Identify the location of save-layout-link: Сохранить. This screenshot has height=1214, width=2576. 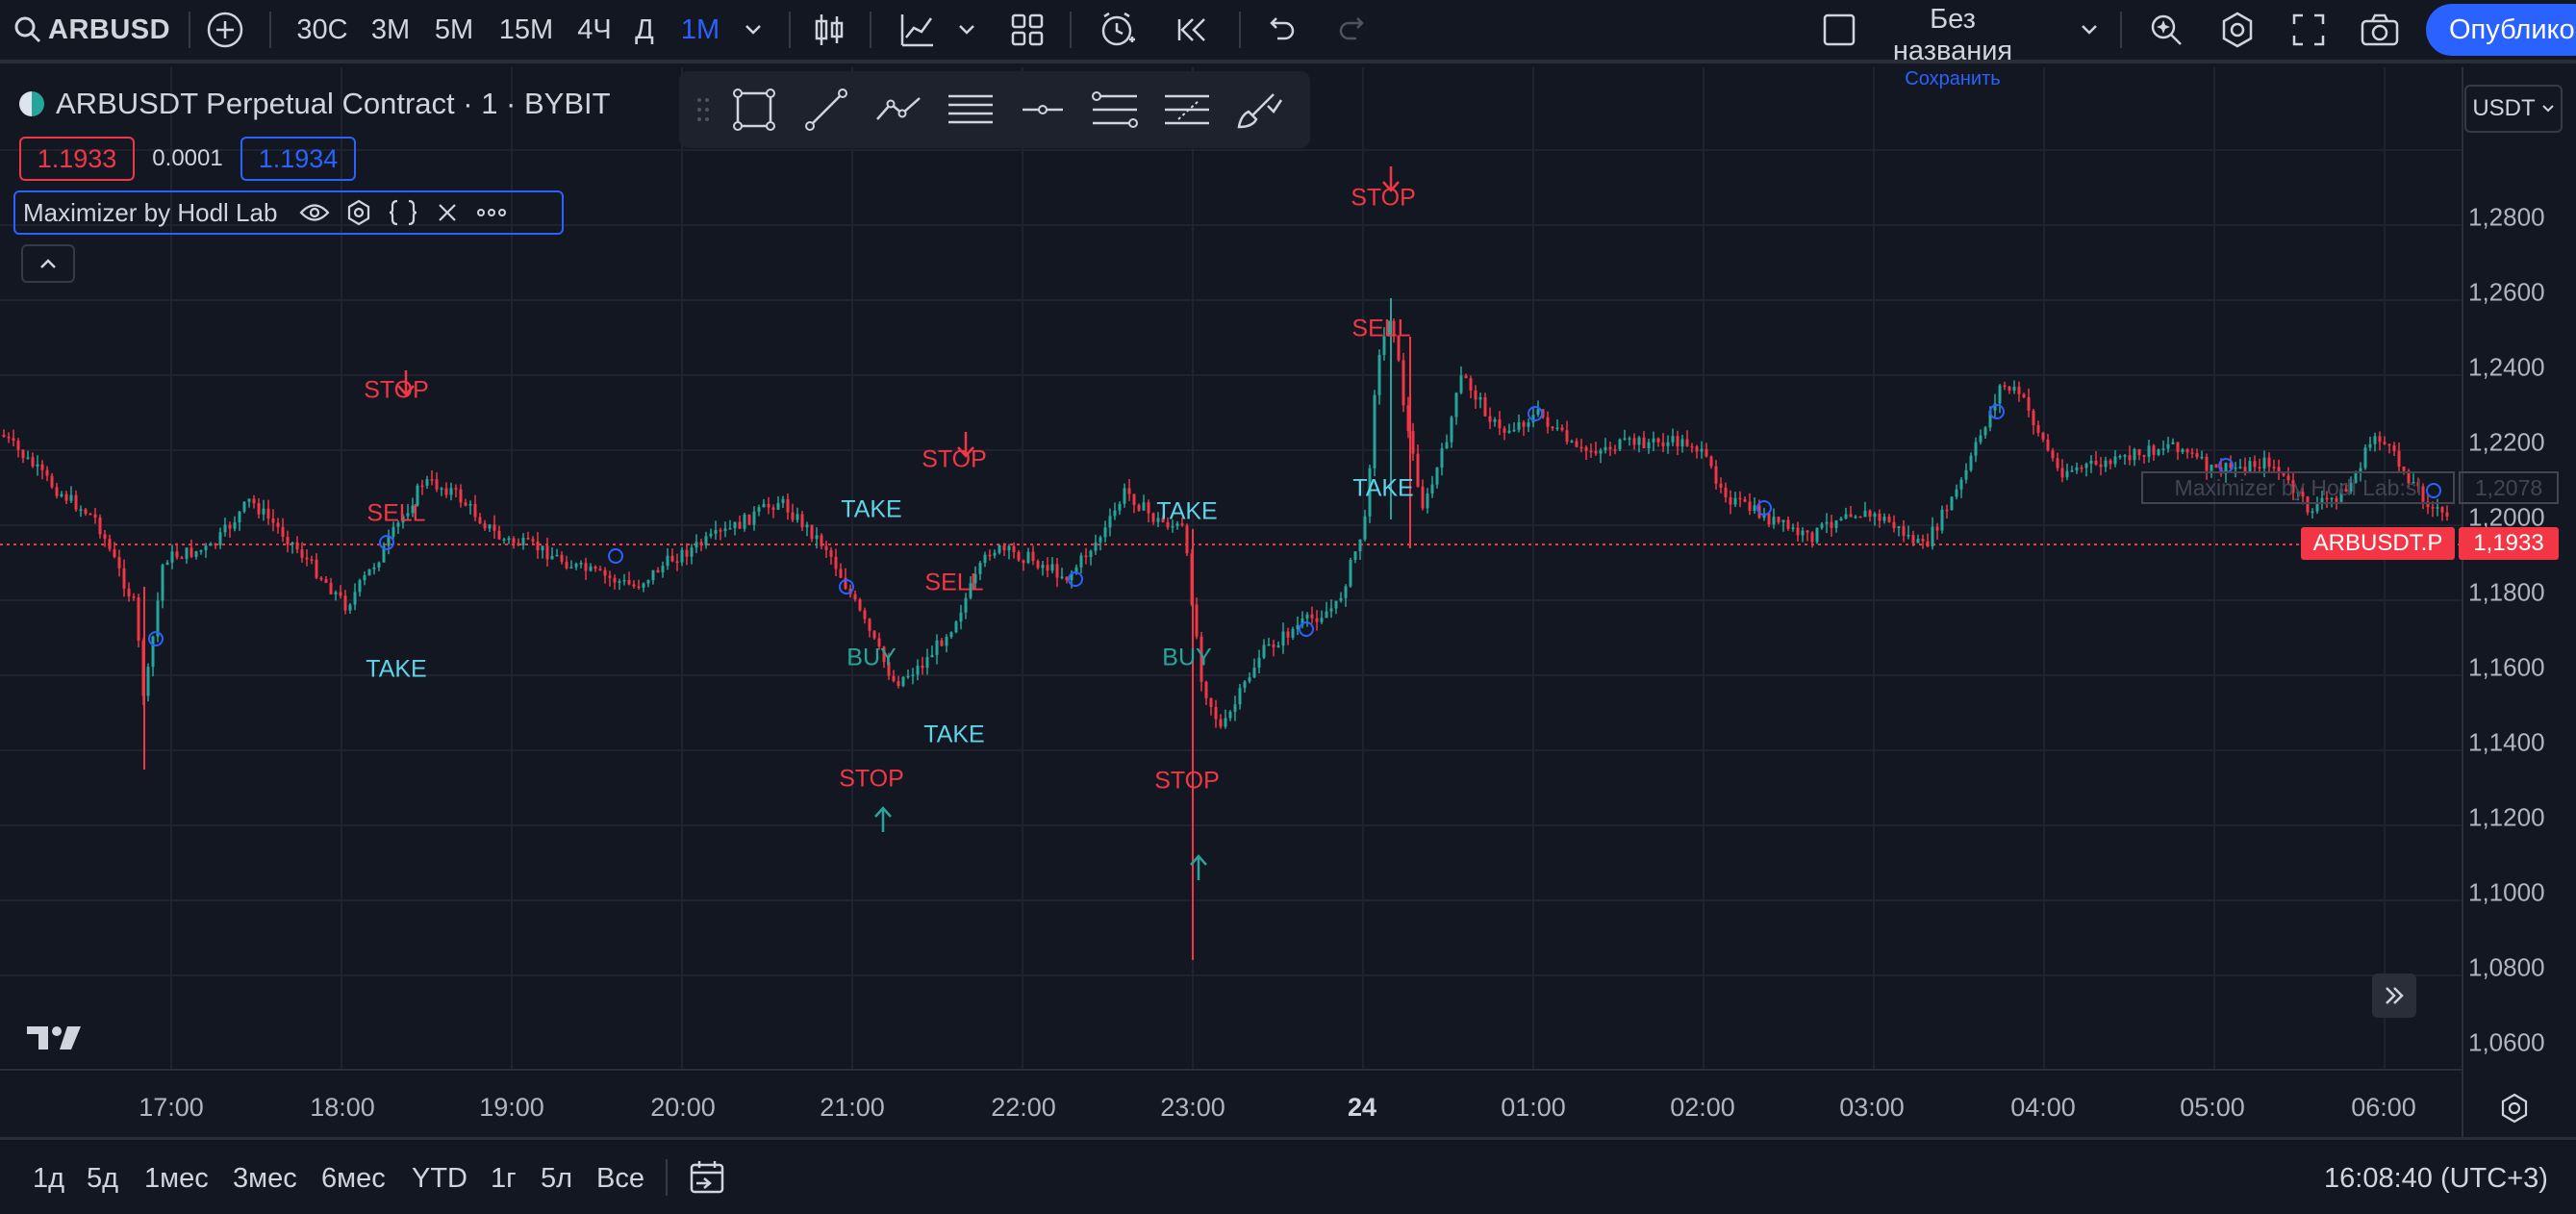
(1953, 78).